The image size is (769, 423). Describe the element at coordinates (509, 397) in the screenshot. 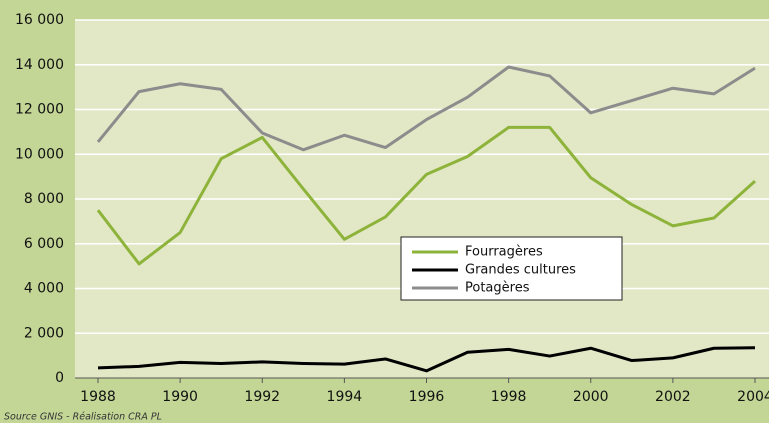

I see `x-tick-label: 1998` at that location.